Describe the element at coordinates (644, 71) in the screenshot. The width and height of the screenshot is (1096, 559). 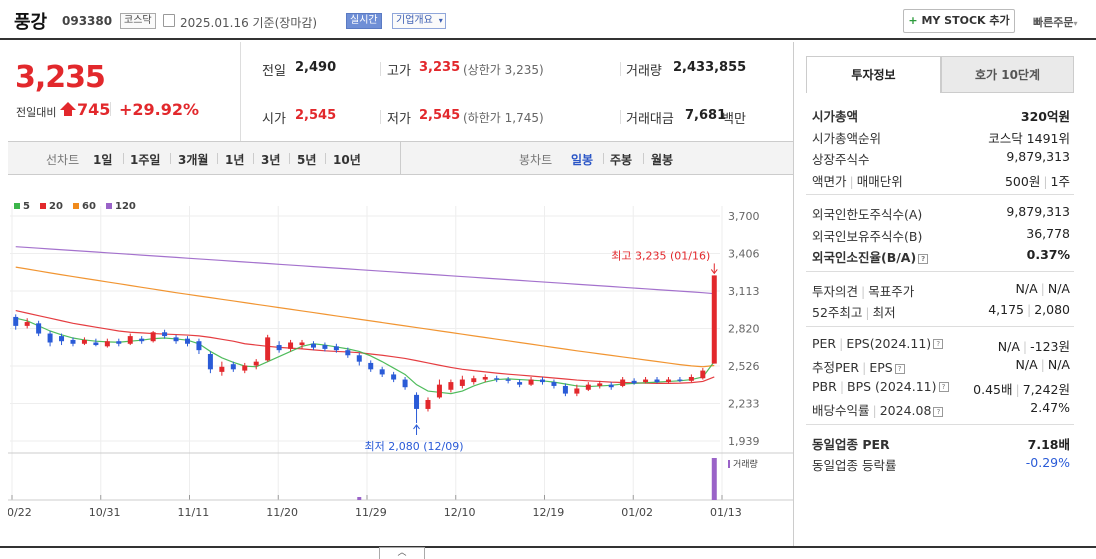
I see `volume-label: 거래량` at that location.